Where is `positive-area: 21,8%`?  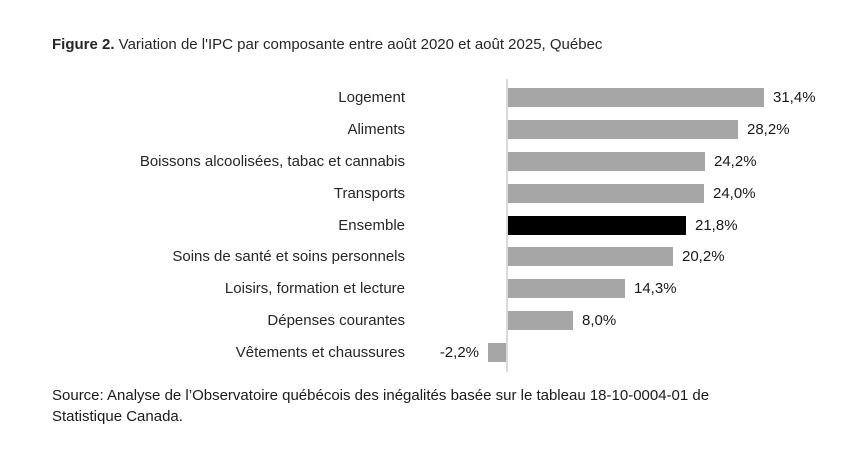
positive-area: 21,8% is located at coordinates (679, 225).